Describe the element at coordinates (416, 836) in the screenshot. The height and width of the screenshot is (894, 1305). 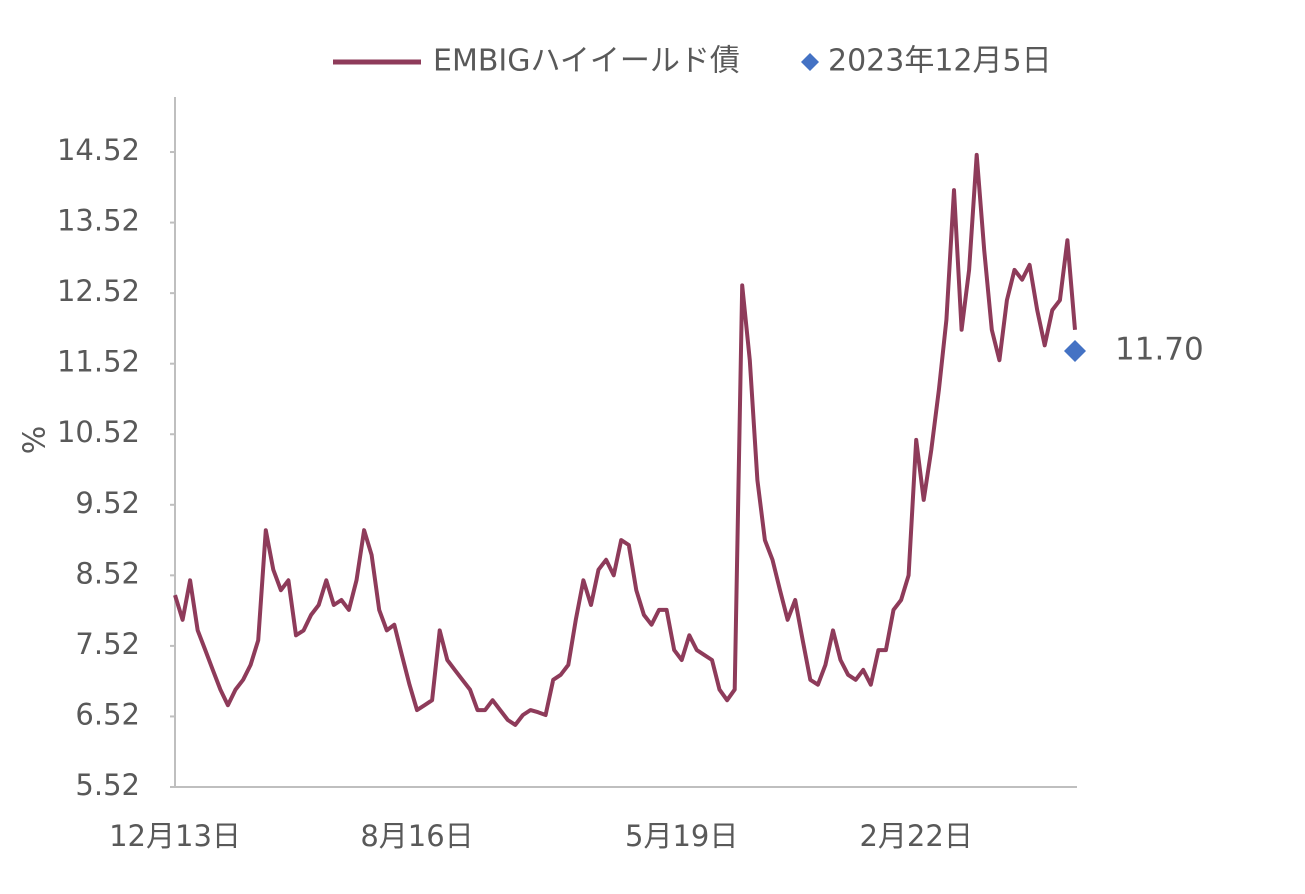
I see `x-tick-label: 8月16日` at that location.